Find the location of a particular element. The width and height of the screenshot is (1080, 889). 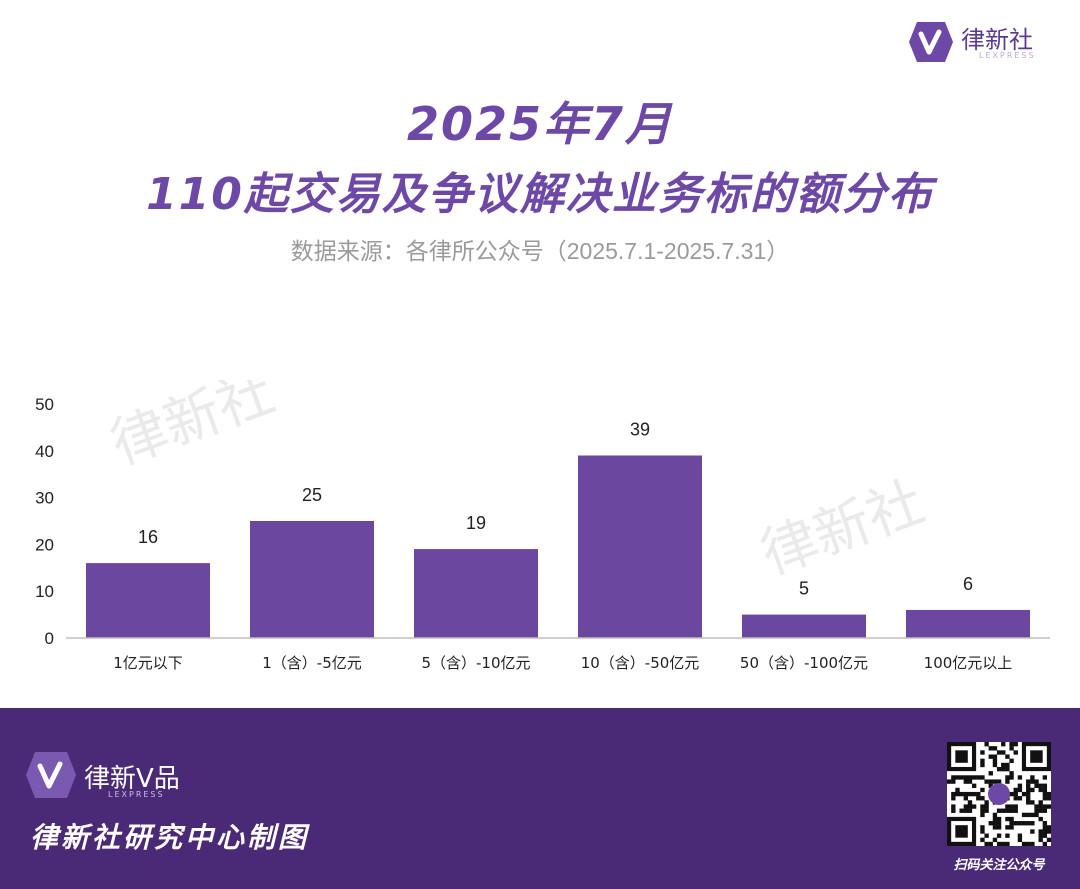

y-tick-label: 20 is located at coordinates (44, 544).